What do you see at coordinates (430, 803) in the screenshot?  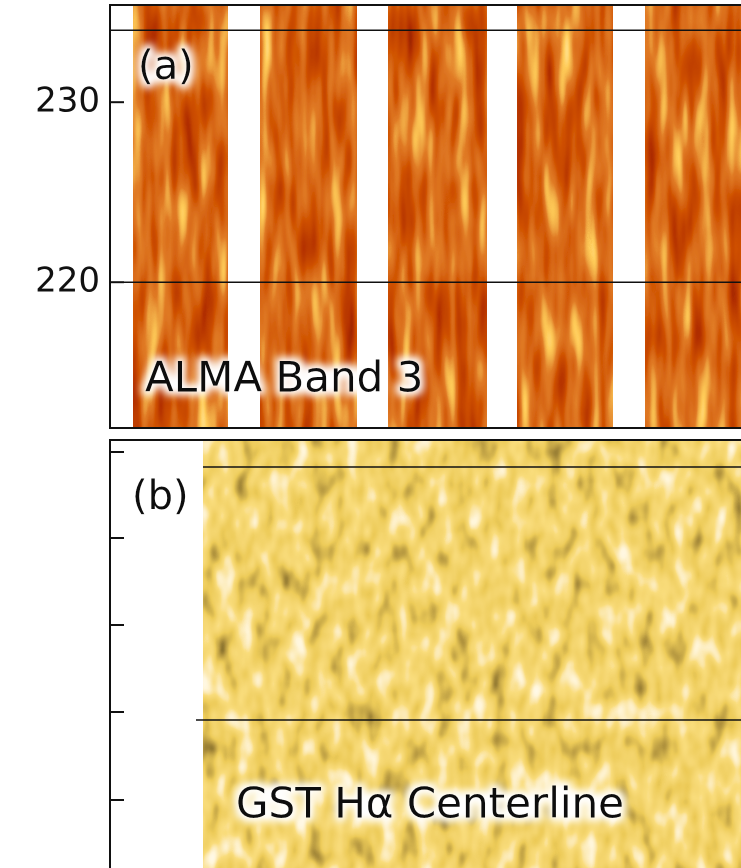 I see `panel-annotation: GST Hα Centerline` at bounding box center [430, 803].